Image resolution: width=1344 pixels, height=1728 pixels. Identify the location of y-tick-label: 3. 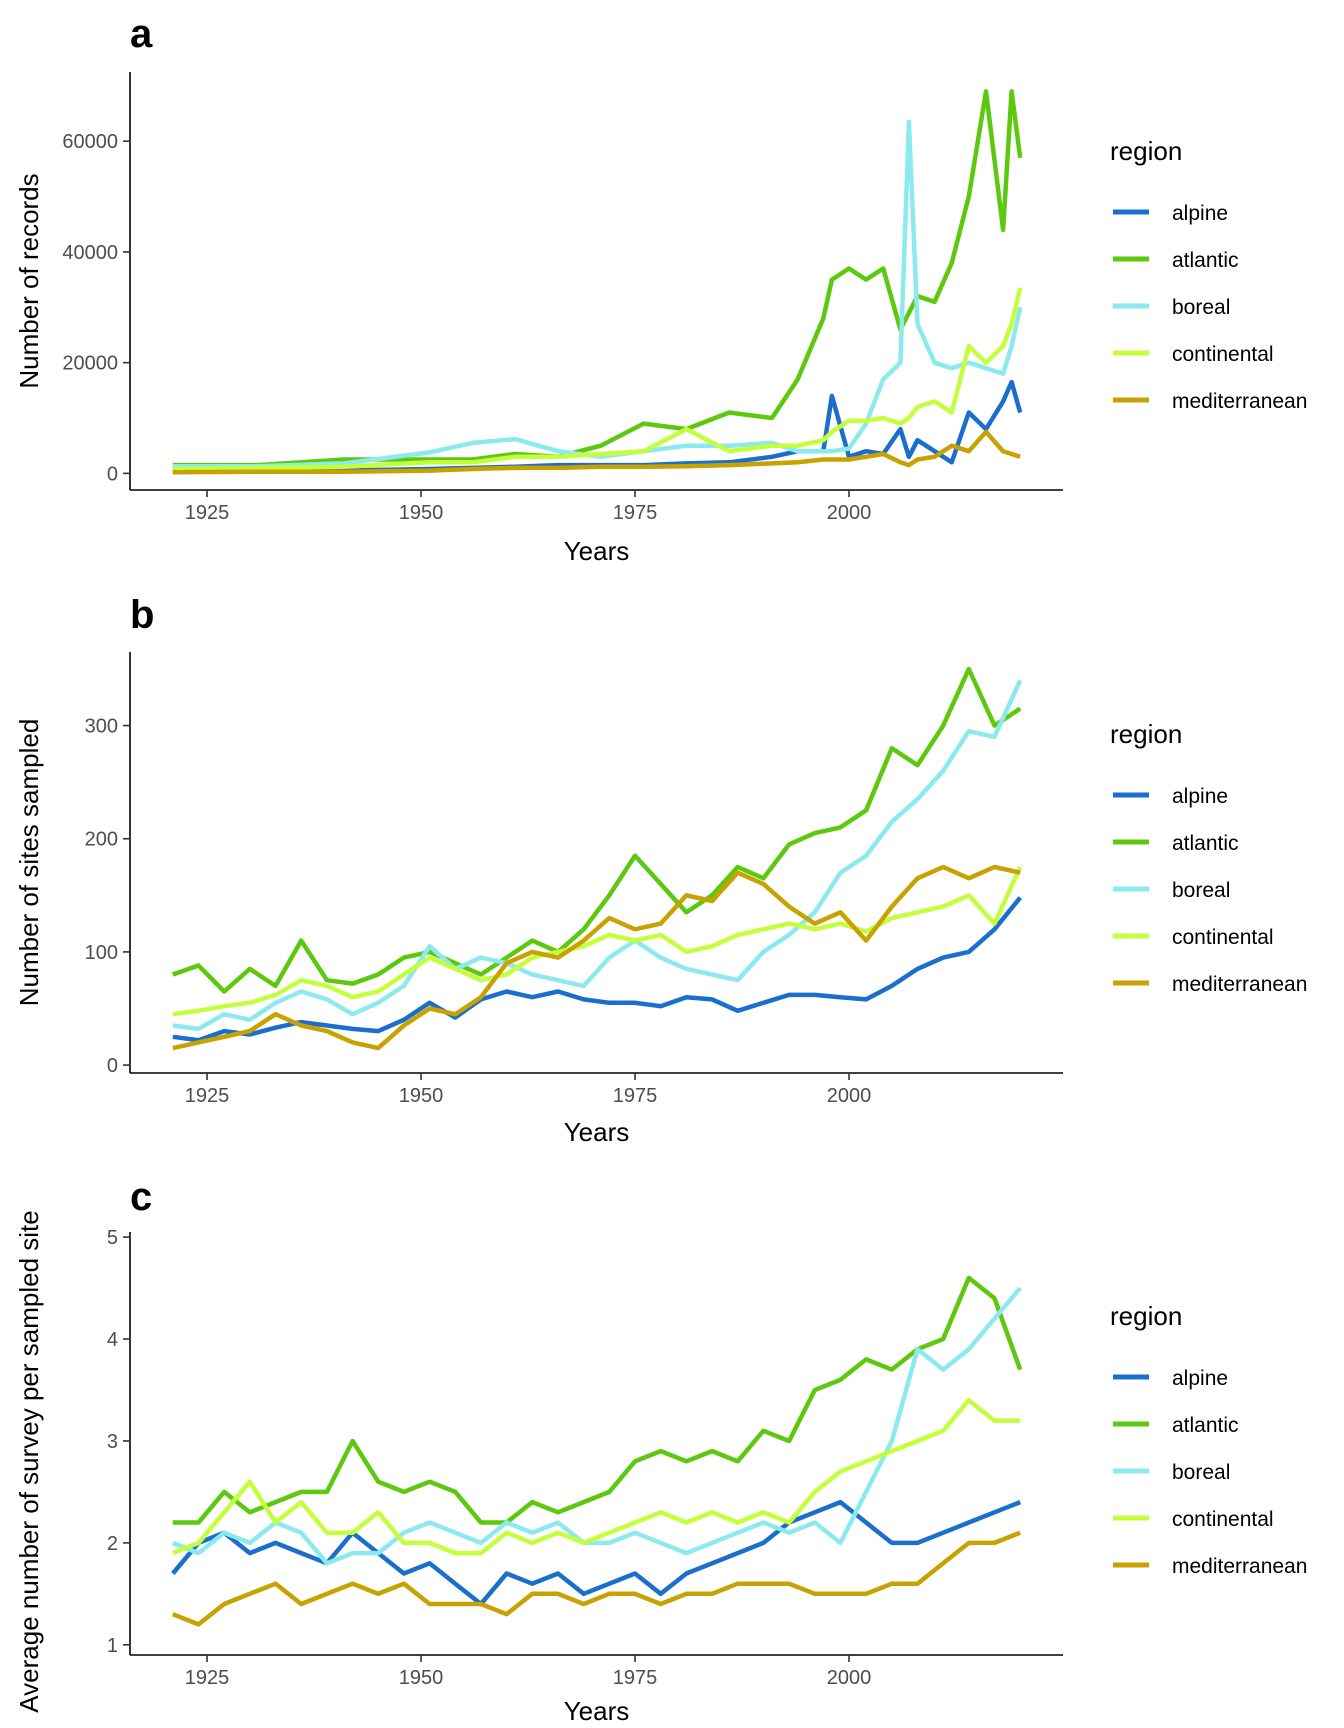
(112, 1442).